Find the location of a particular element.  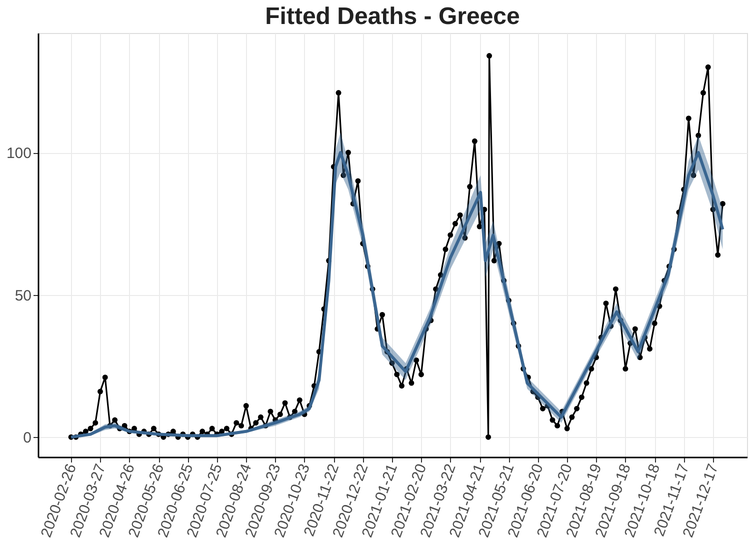

y-tick-label: 50 is located at coordinates (23, 295).